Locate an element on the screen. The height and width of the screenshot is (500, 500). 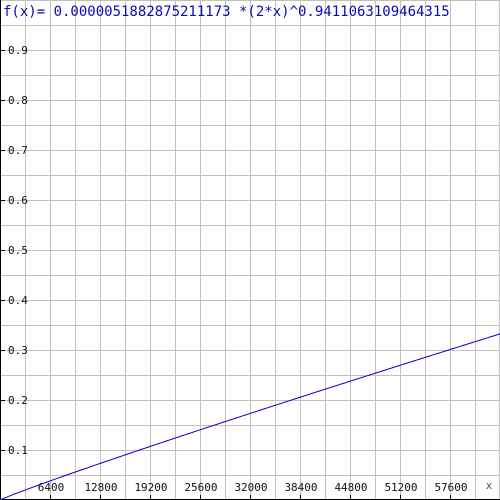
x-tick-label: 38400 is located at coordinates (300, 487).